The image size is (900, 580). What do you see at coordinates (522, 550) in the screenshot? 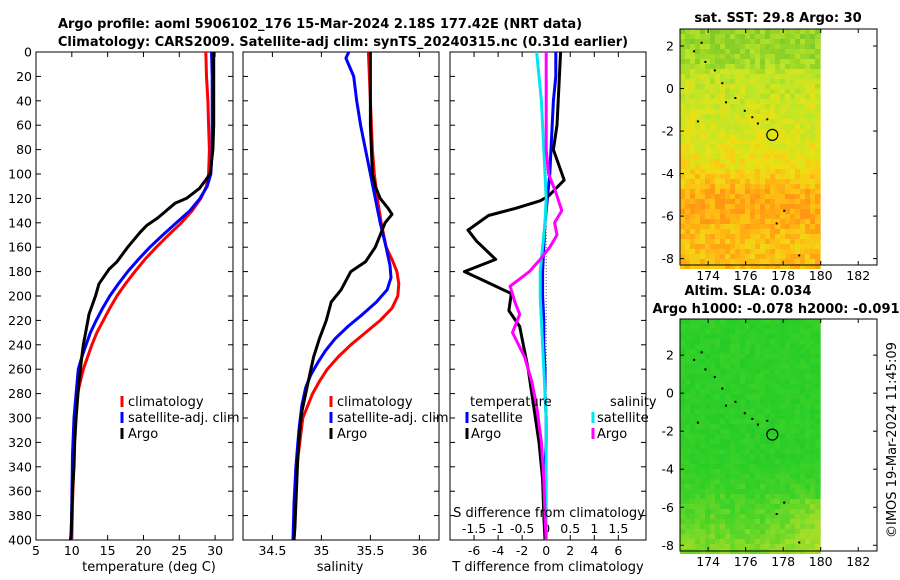
I see `x-tick-label: -2` at bounding box center [522, 550].